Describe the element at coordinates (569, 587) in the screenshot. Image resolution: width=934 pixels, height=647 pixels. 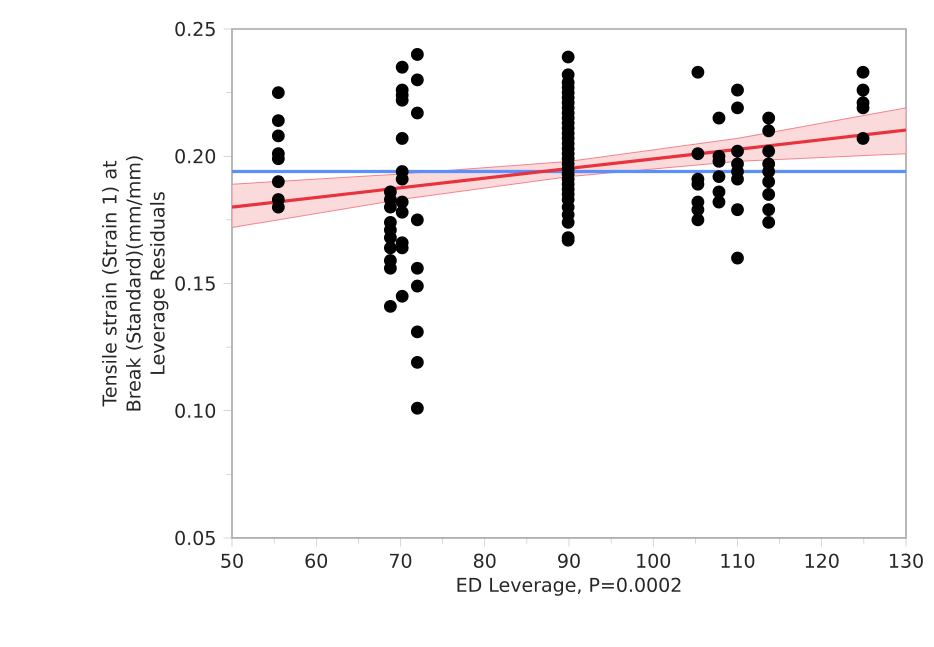
I see `x-axis-title: ED Leverage, P=0.0002` at that location.